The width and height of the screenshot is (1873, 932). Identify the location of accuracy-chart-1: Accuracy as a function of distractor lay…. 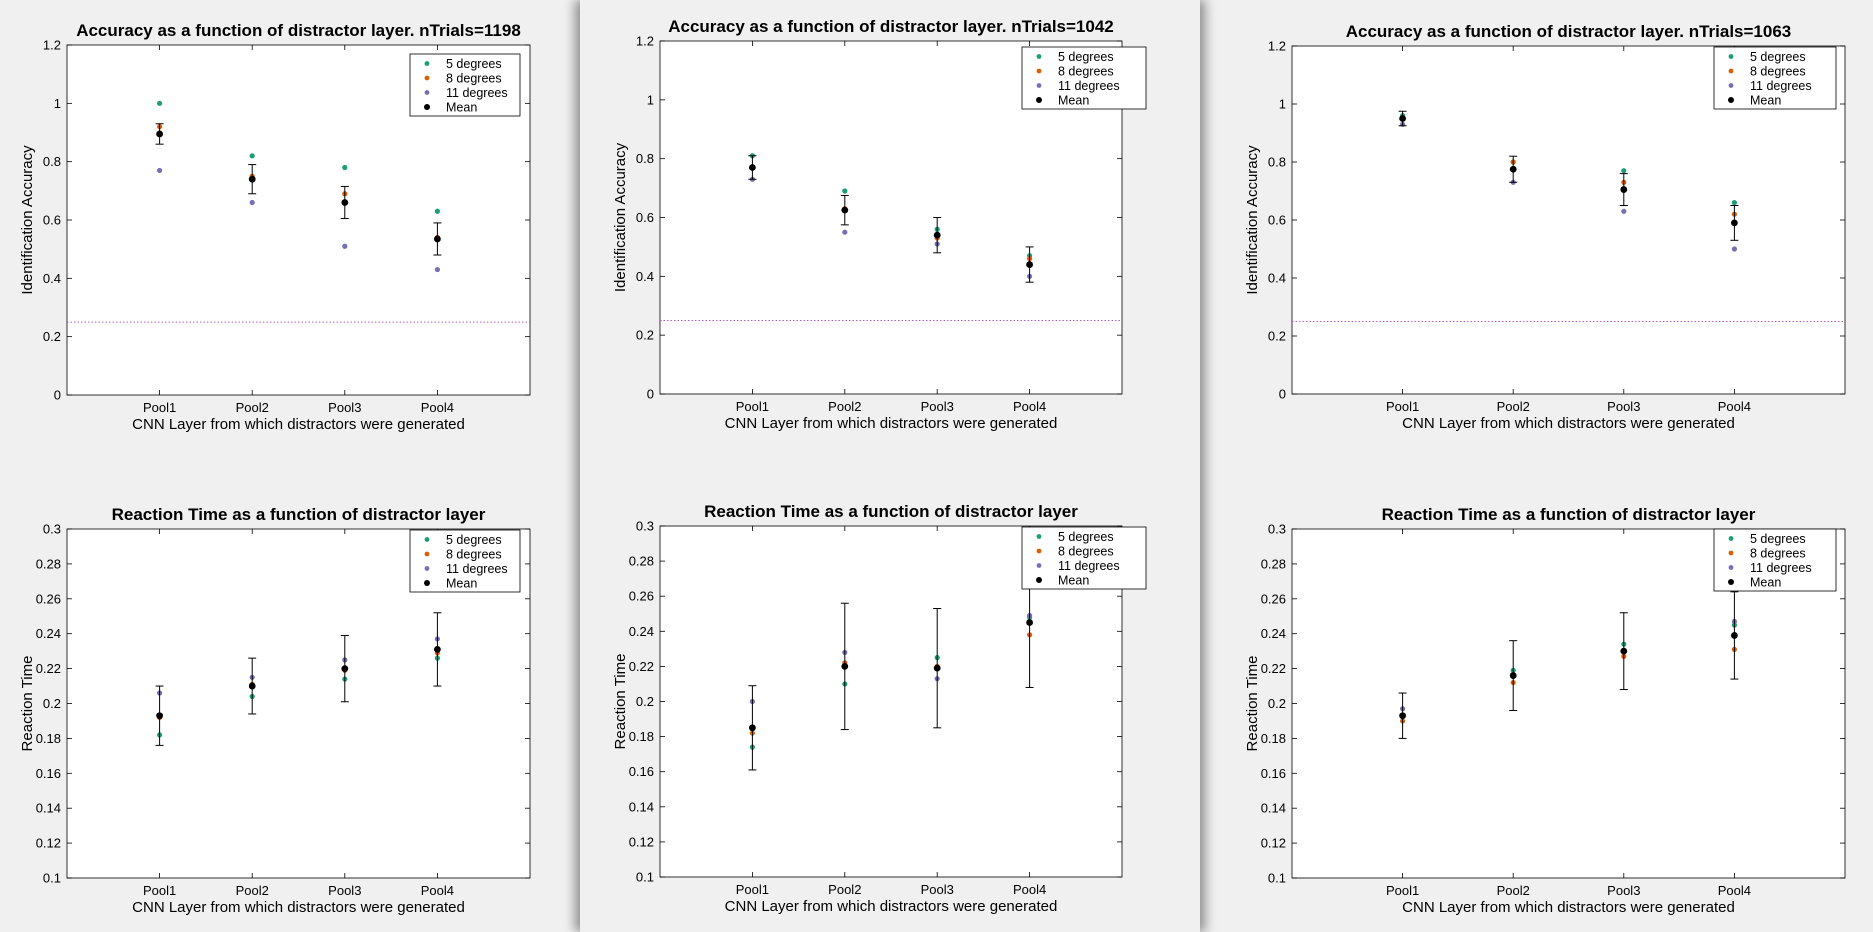
(275, 227).